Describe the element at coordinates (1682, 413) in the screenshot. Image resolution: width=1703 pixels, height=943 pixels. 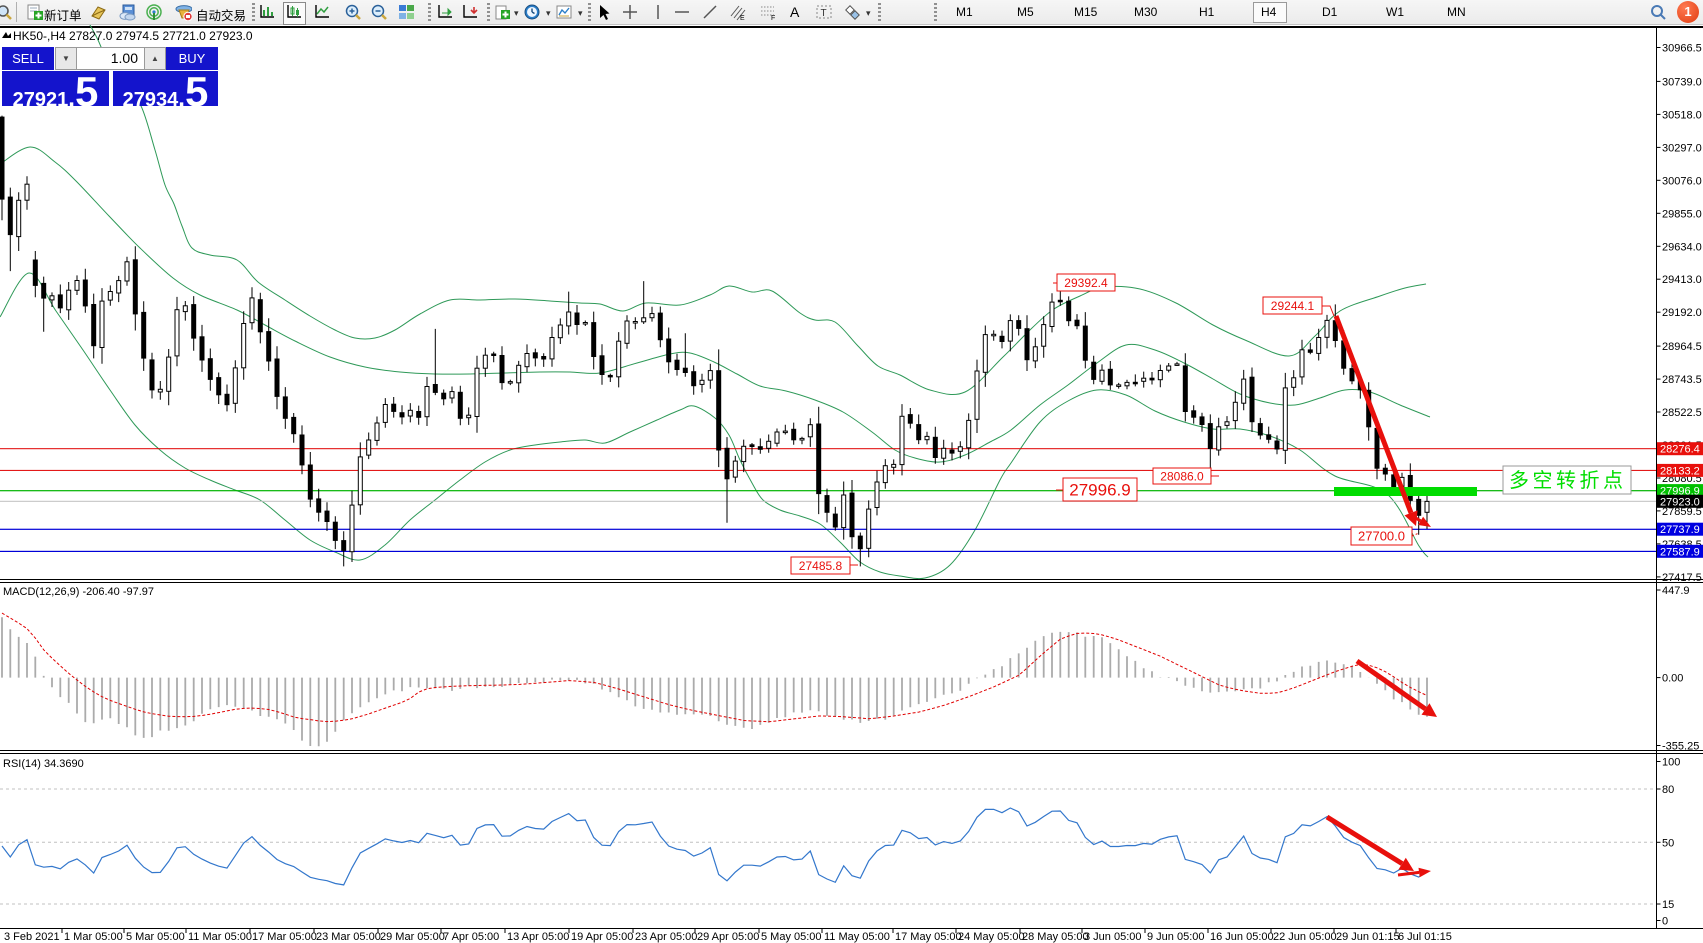
I see `svg-text: 28522.5` at that location.